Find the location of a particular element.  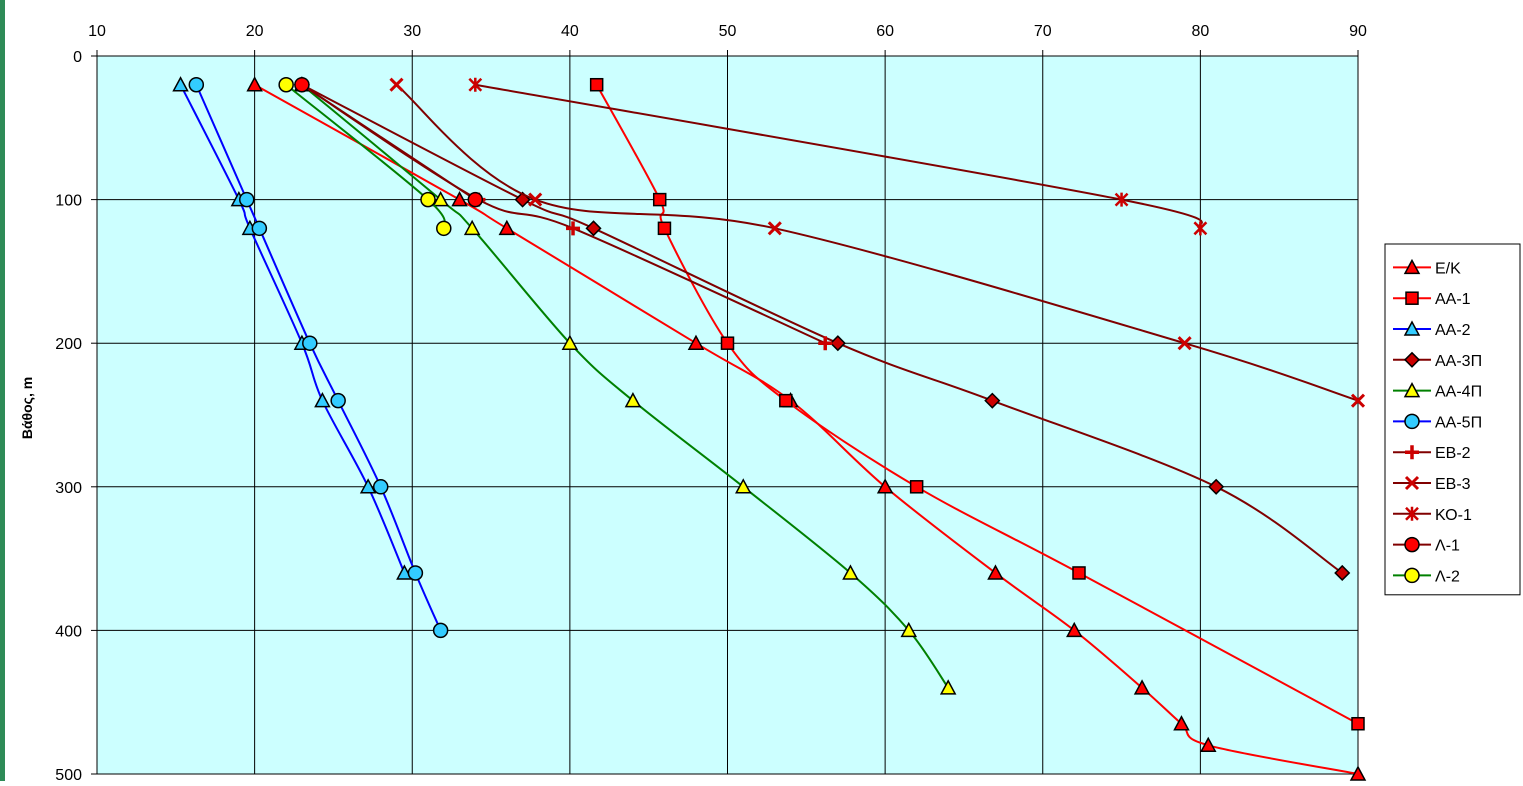

y-tick-label: 200 is located at coordinates (68, 344).